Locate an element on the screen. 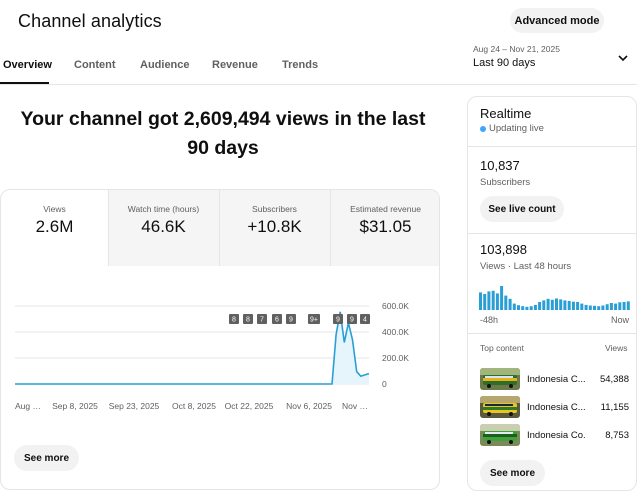  see-more-button: See more is located at coordinates (46, 458).